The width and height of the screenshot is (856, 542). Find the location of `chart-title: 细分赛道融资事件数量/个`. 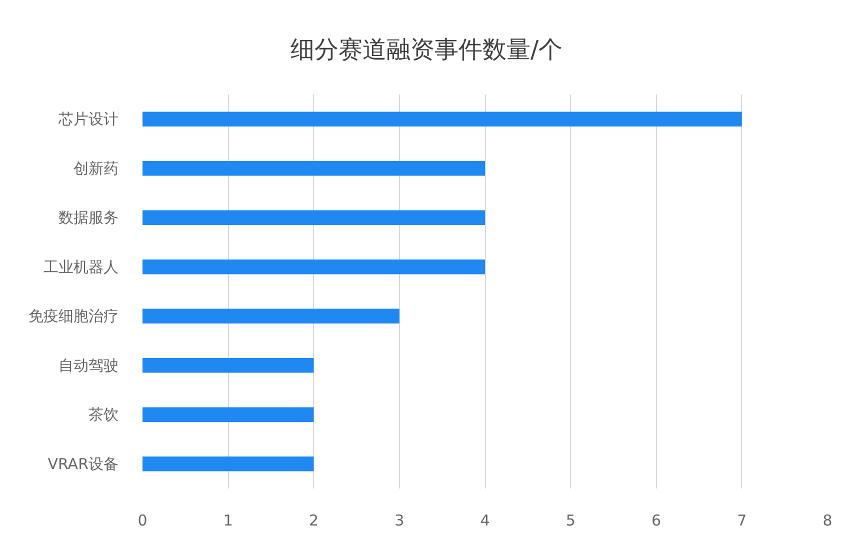

chart-title: 细分赛道融资事件数量/个 is located at coordinates (426, 50).